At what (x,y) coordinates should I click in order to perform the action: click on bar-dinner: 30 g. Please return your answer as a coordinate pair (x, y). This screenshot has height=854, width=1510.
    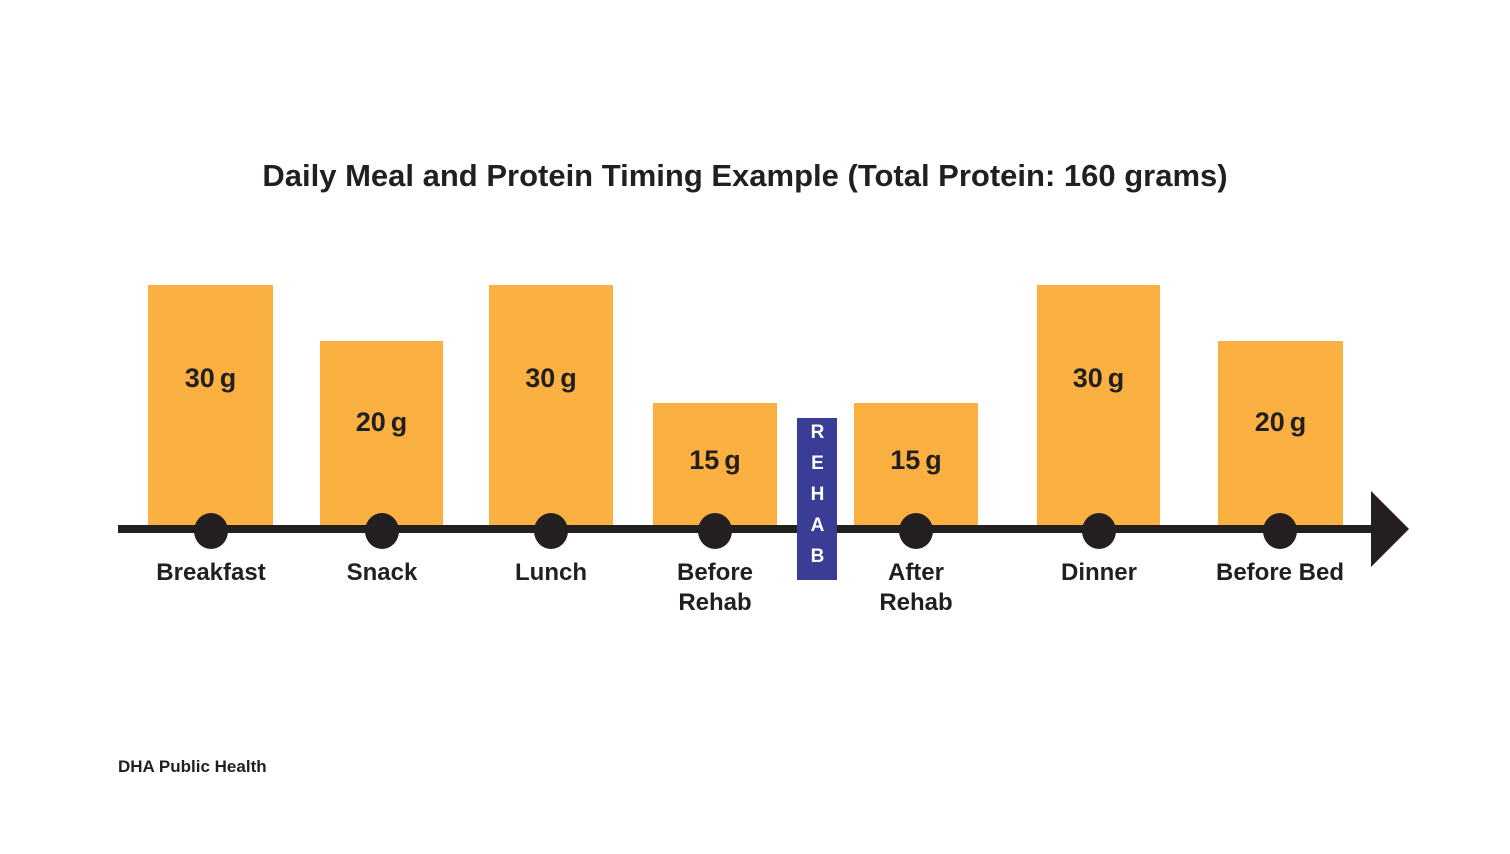
    Looking at the image, I should click on (1098, 405).